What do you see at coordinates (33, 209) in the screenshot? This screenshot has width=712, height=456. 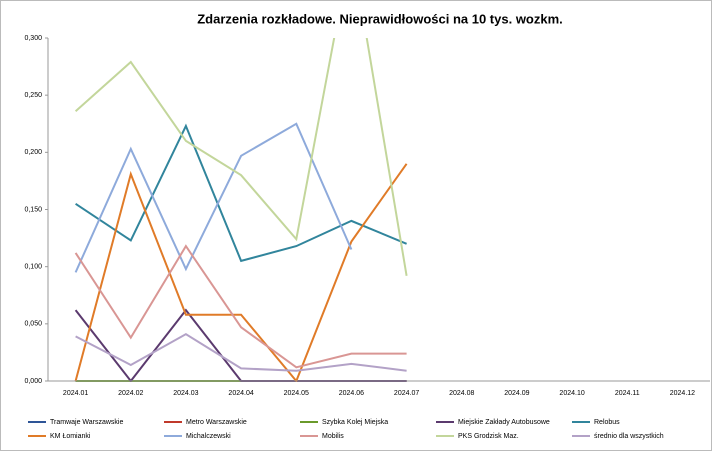 I see `y-tick-label: 0,150` at bounding box center [33, 209].